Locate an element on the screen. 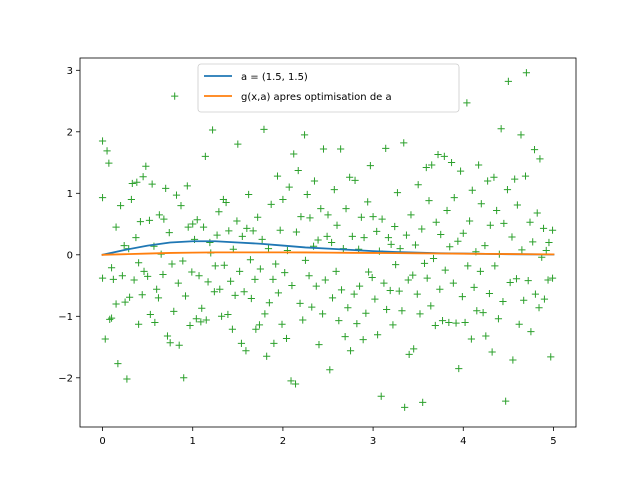 This screenshot has width=640, height=480. lines-layer is located at coordinates (328, 248).